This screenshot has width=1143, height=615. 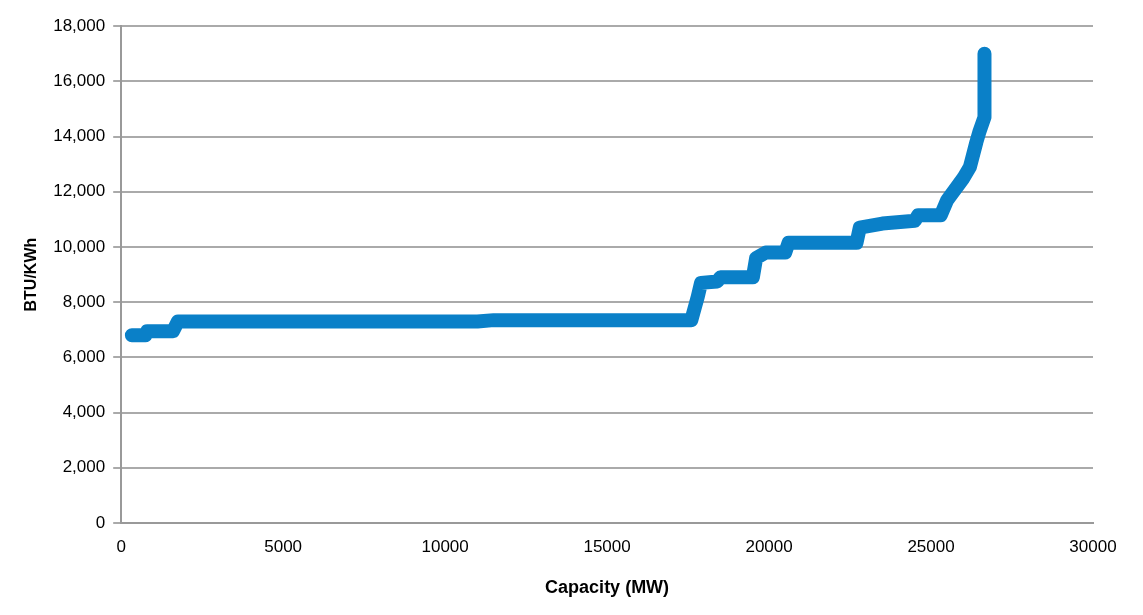 What do you see at coordinates (84, 357) in the screenshot?
I see `y-tick-label: 6,000` at bounding box center [84, 357].